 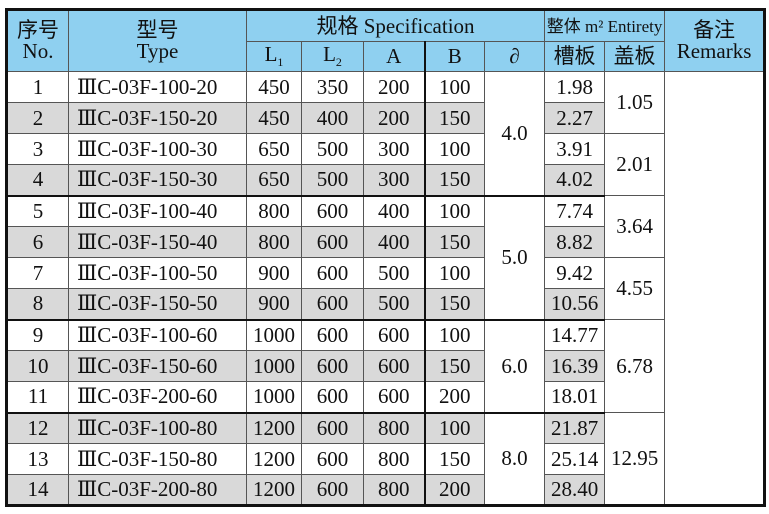 What do you see at coordinates (332, 56) in the screenshot?
I see `header-l2: L2` at bounding box center [332, 56].